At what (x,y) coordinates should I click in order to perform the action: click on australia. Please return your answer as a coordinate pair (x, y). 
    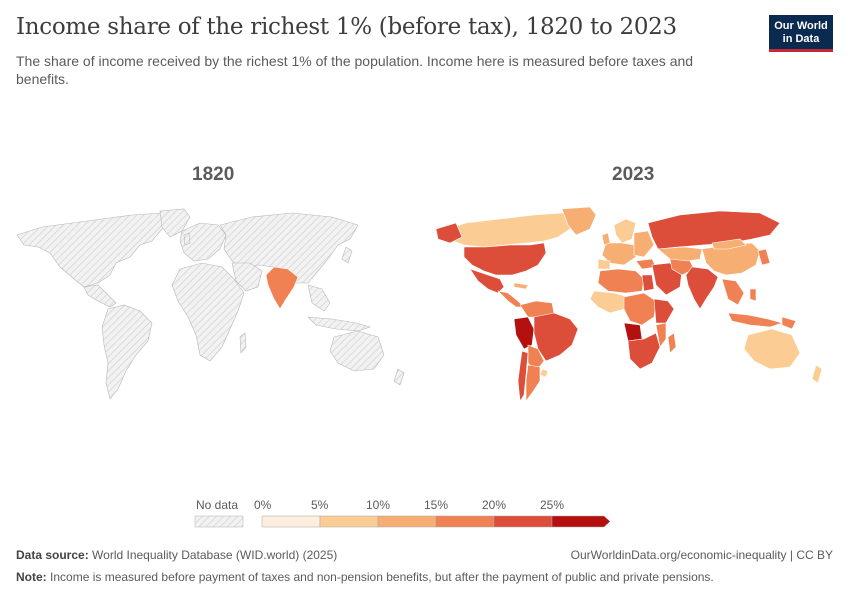
    Looking at the image, I should click on (772, 349).